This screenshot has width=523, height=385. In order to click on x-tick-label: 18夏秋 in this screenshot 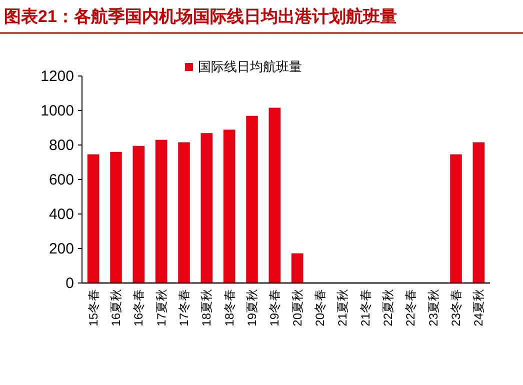, I will do `click(207, 307)`.